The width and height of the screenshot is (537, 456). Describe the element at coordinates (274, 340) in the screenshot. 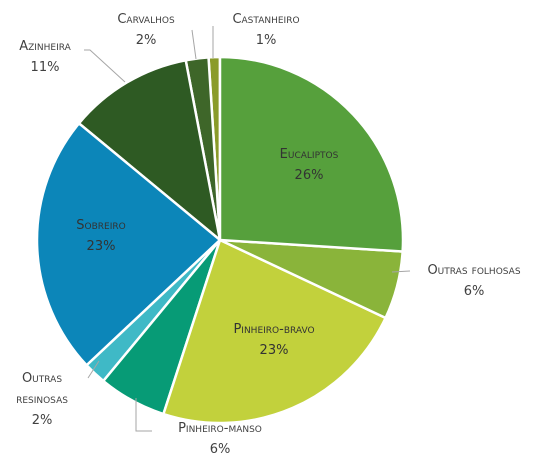

I see `slice-label: Pinheiro-bravo 23%` at that location.